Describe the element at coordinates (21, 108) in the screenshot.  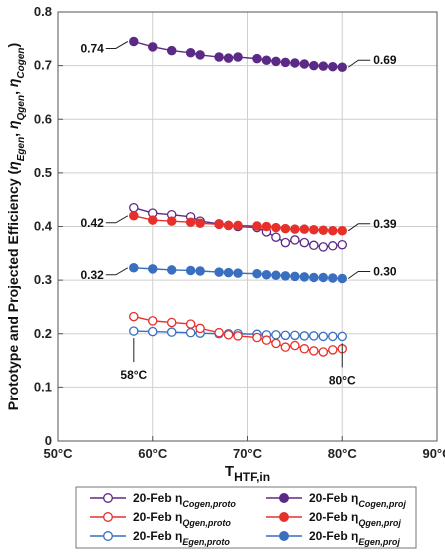
I see `y-axis-label-subscript: Qgen` at that location.